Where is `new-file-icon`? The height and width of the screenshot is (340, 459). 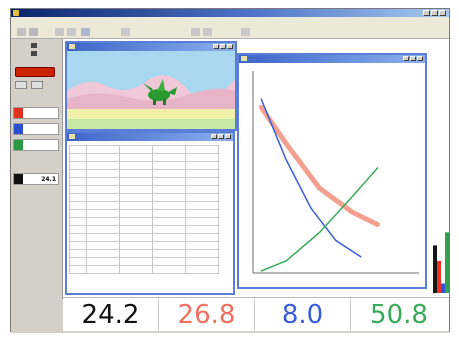 new-file-icon is located at coordinates (21, 32).